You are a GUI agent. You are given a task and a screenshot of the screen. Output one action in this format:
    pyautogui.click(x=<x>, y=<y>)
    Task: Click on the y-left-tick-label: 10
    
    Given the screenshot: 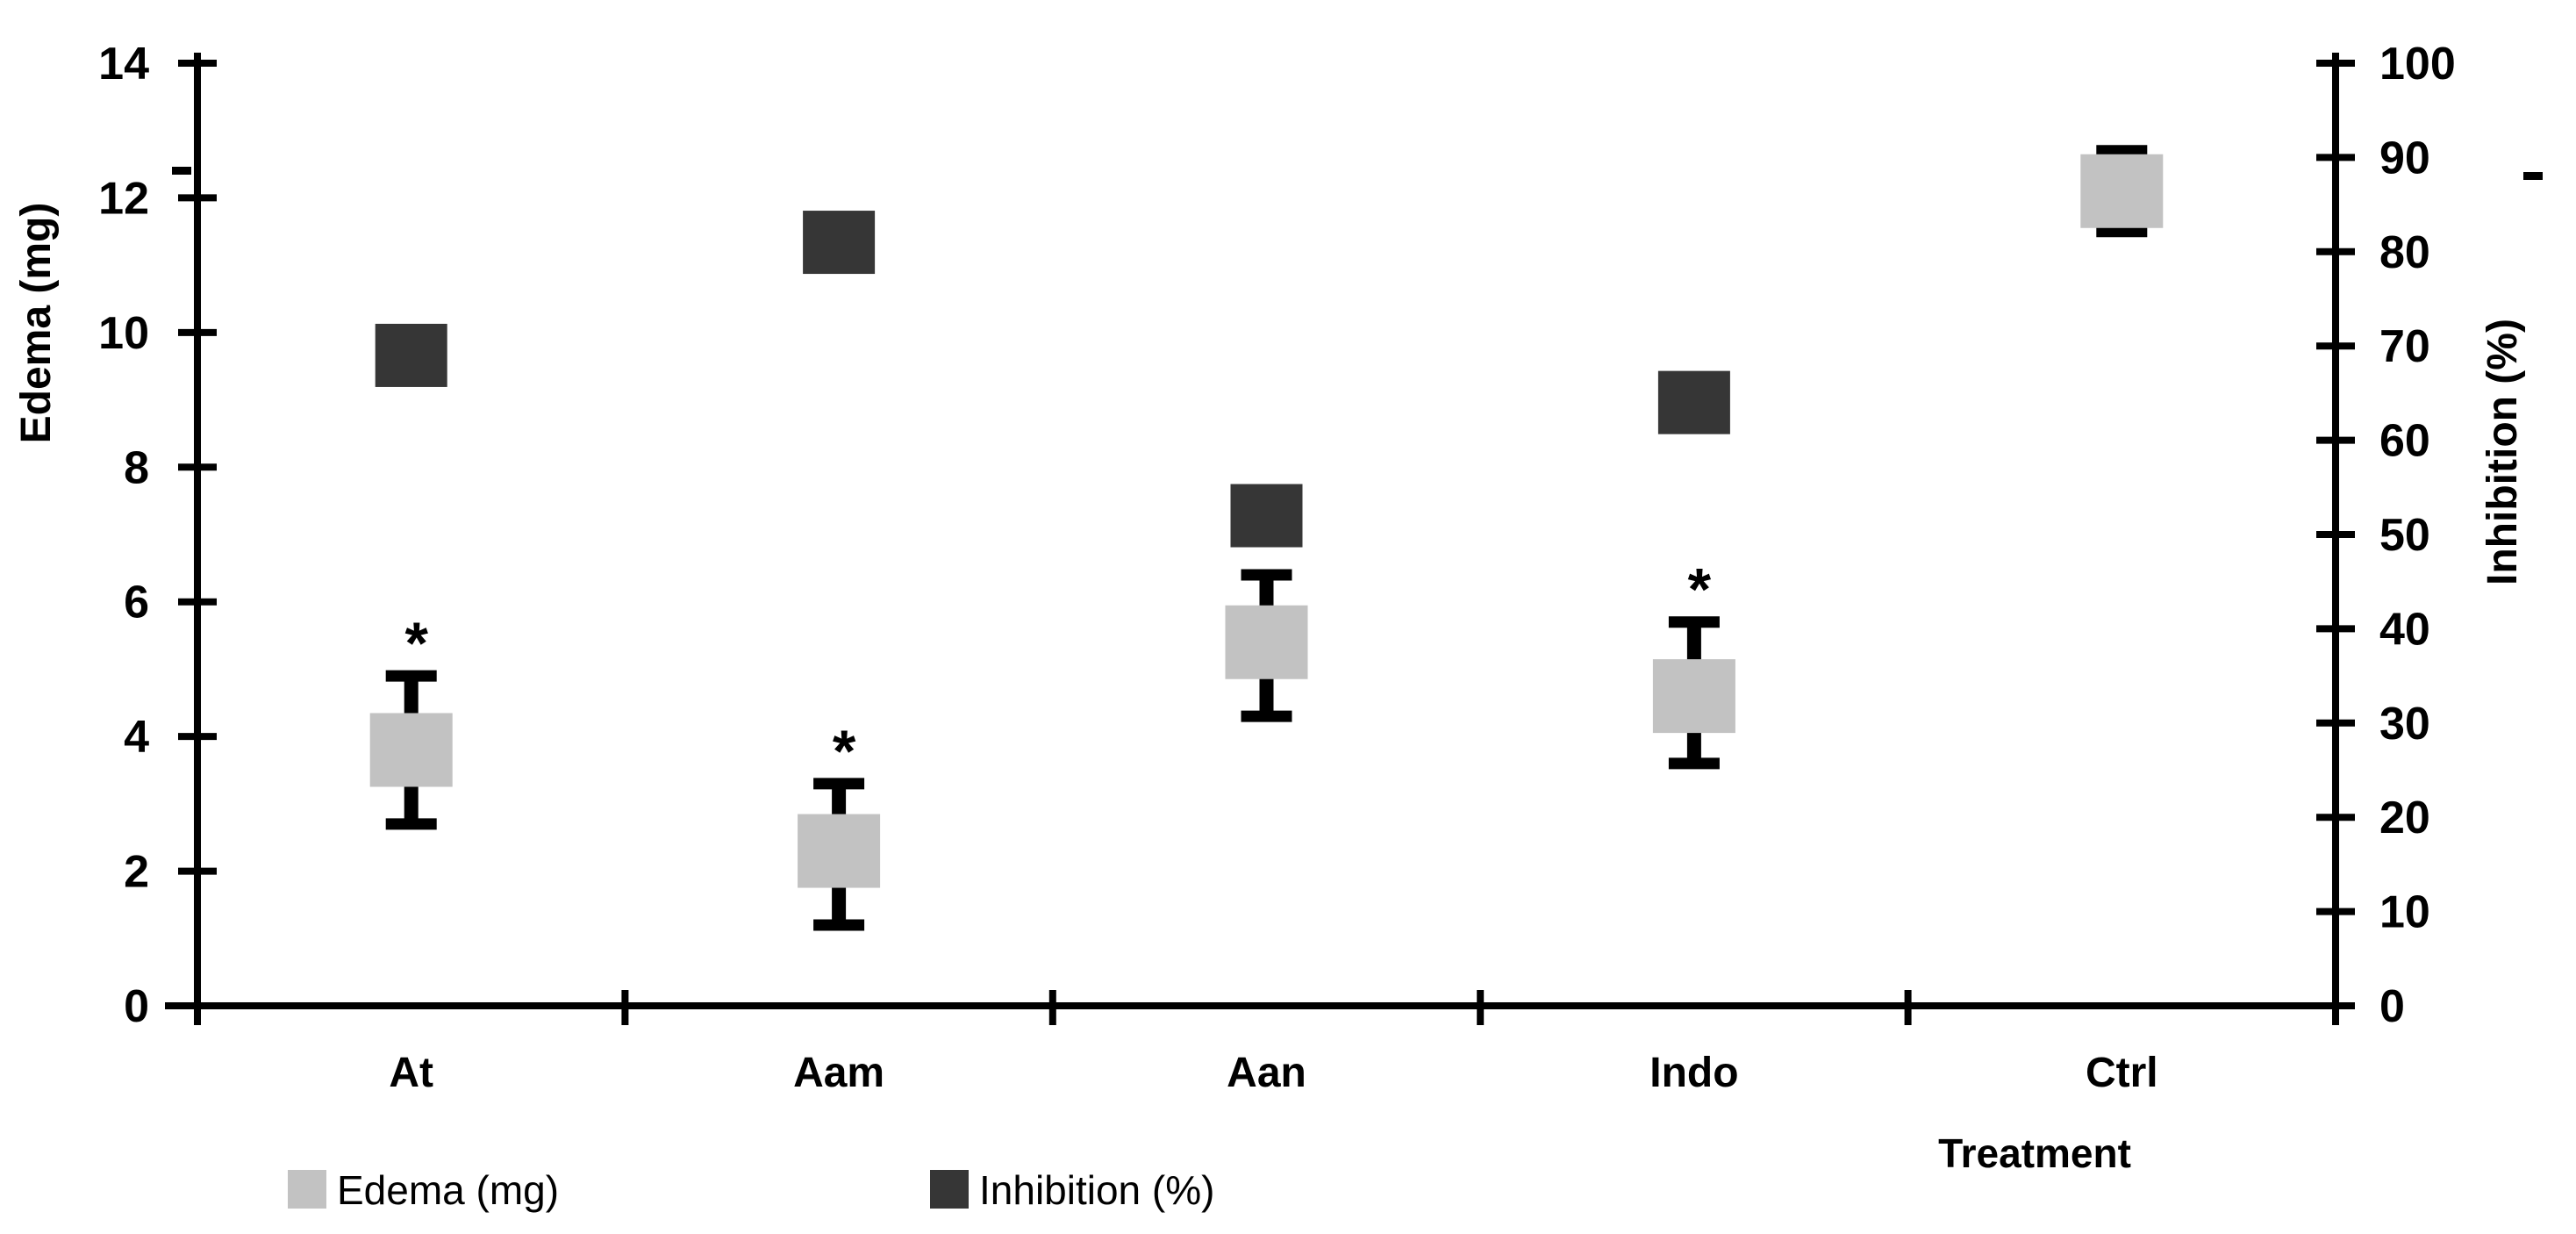 What is the action you would take?
    pyautogui.click(x=123, y=333)
    